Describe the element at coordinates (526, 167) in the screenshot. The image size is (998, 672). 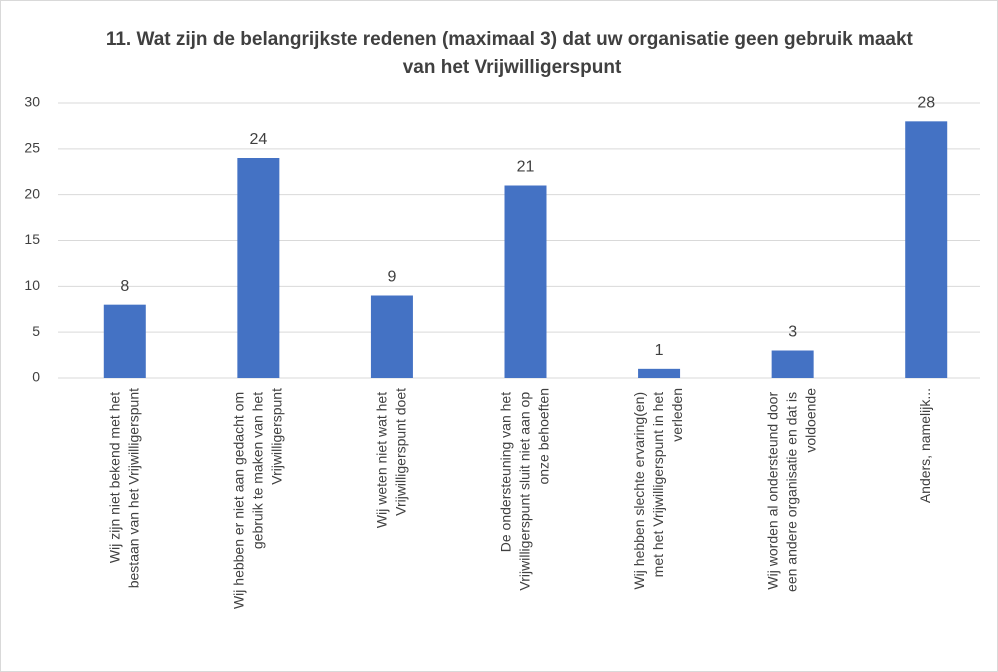
I see `data-label: 21` at that location.